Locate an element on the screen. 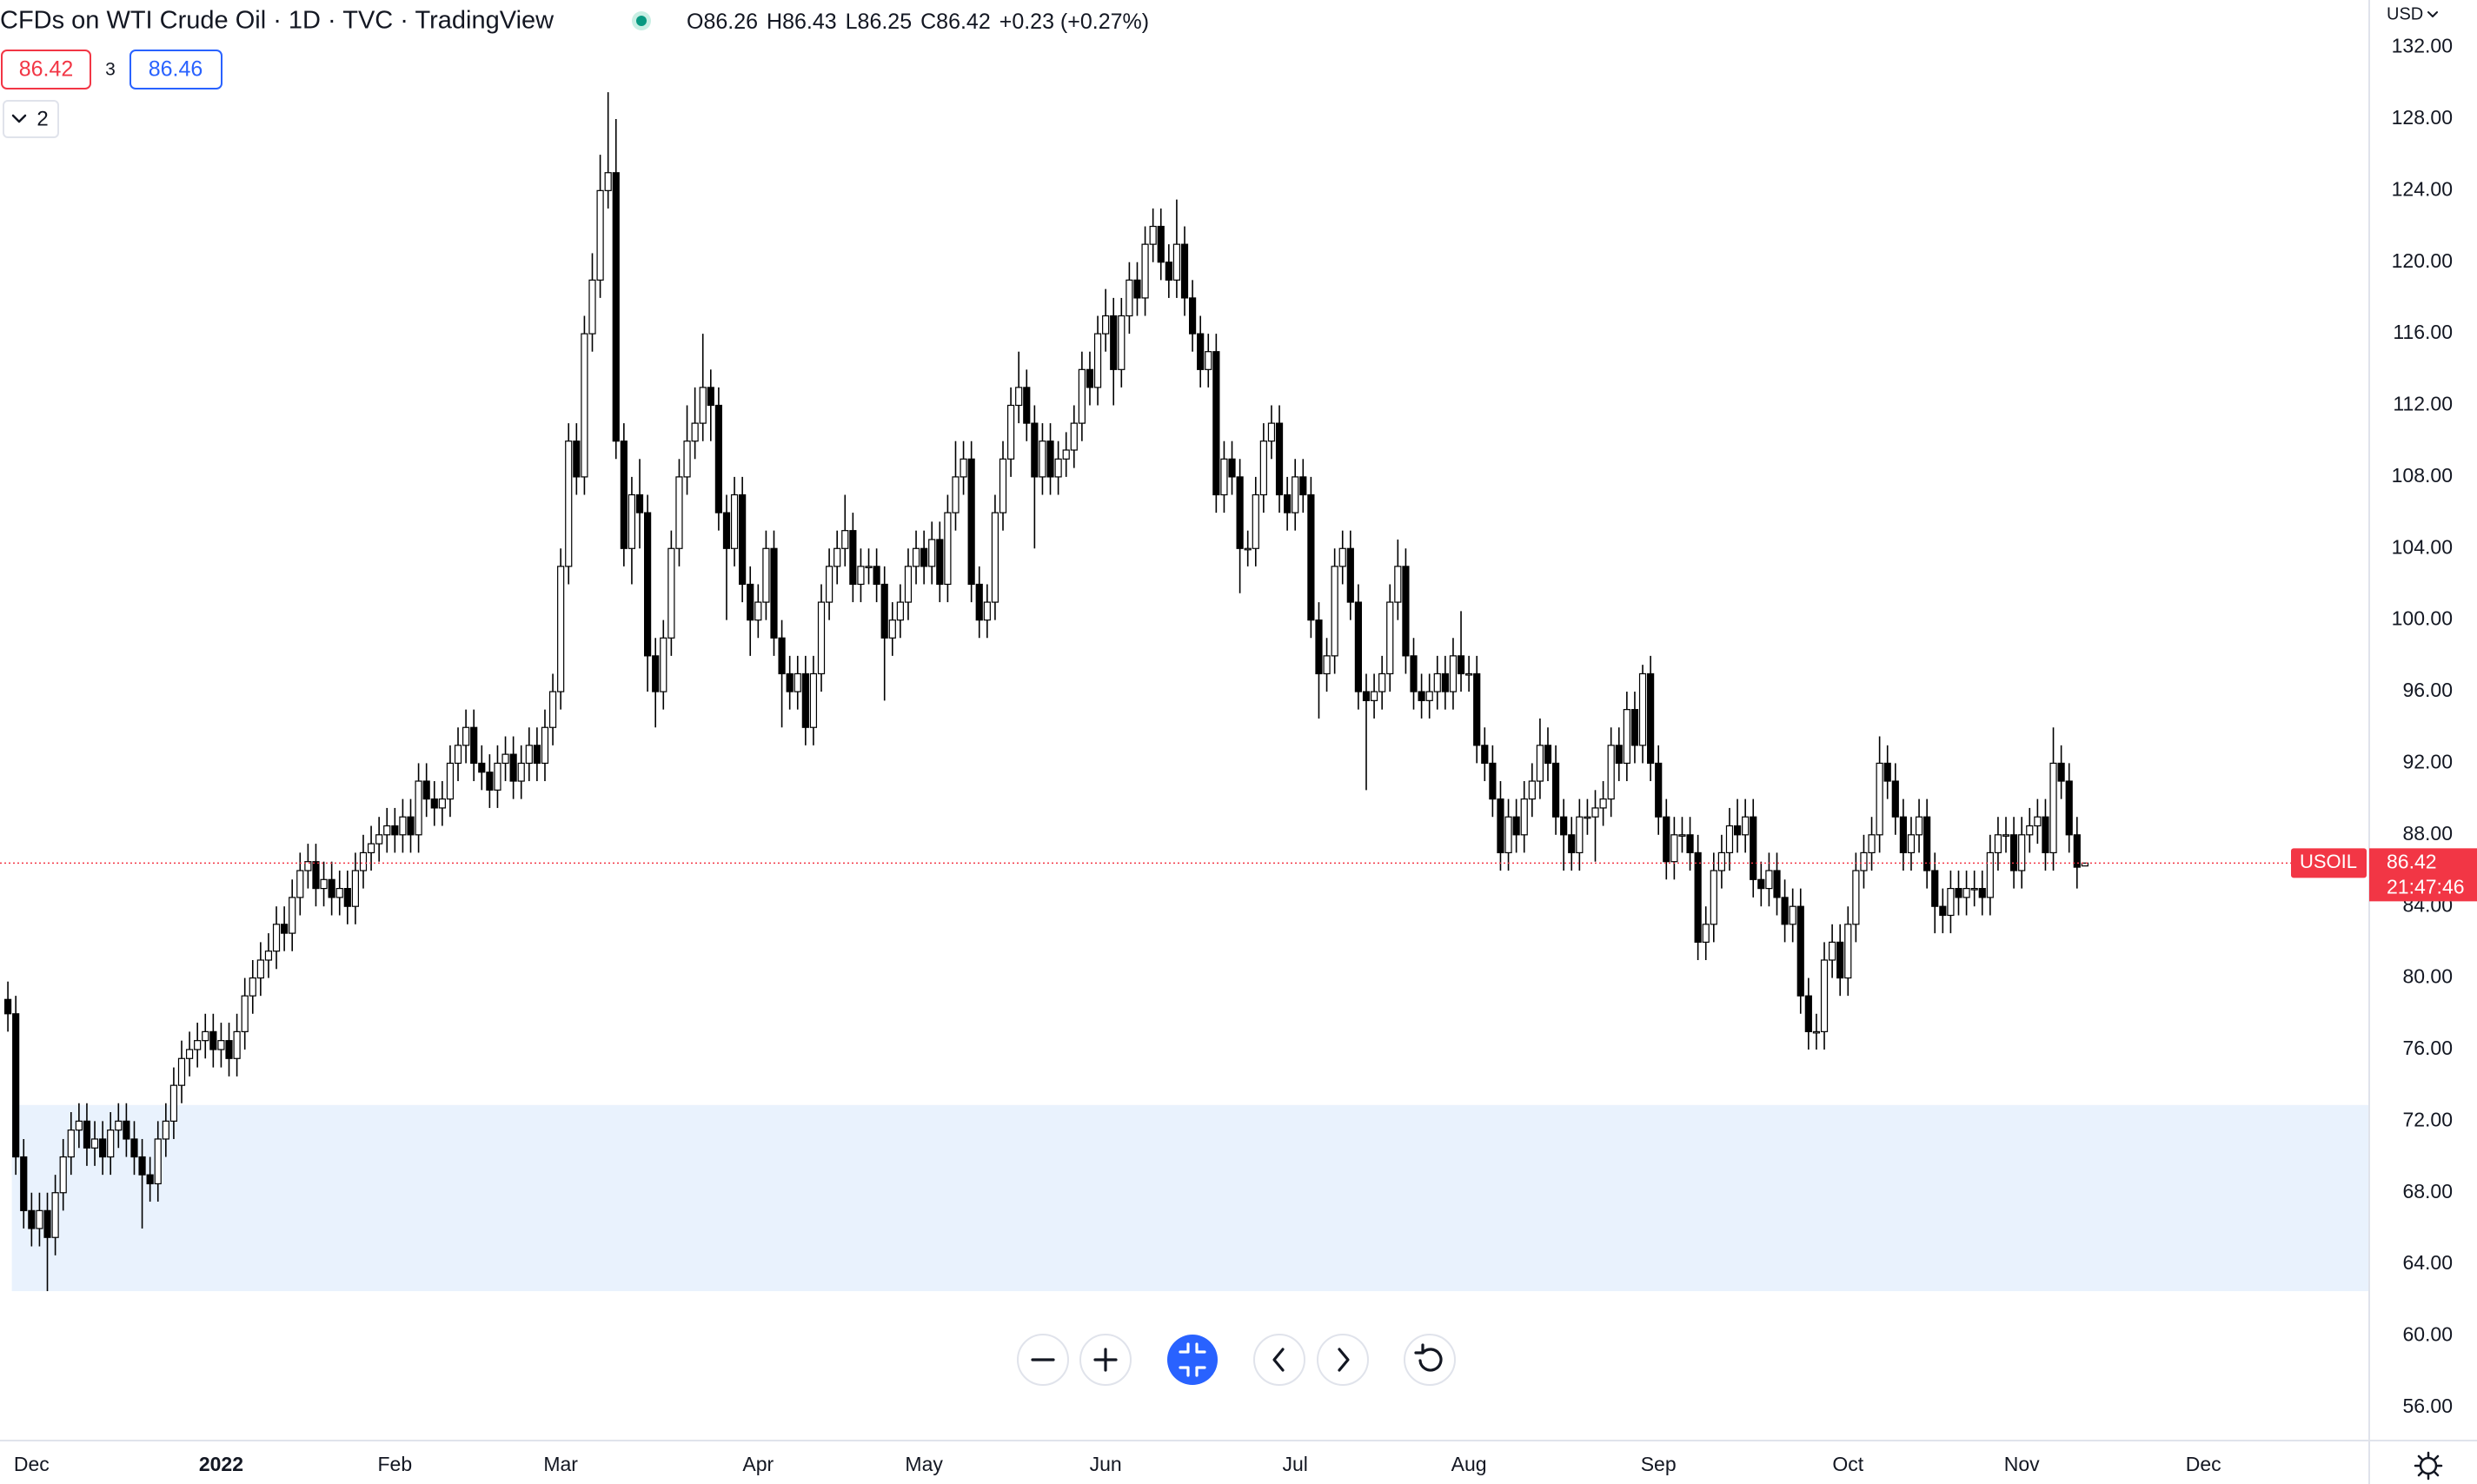  buy-button is located at coordinates (175, 69).